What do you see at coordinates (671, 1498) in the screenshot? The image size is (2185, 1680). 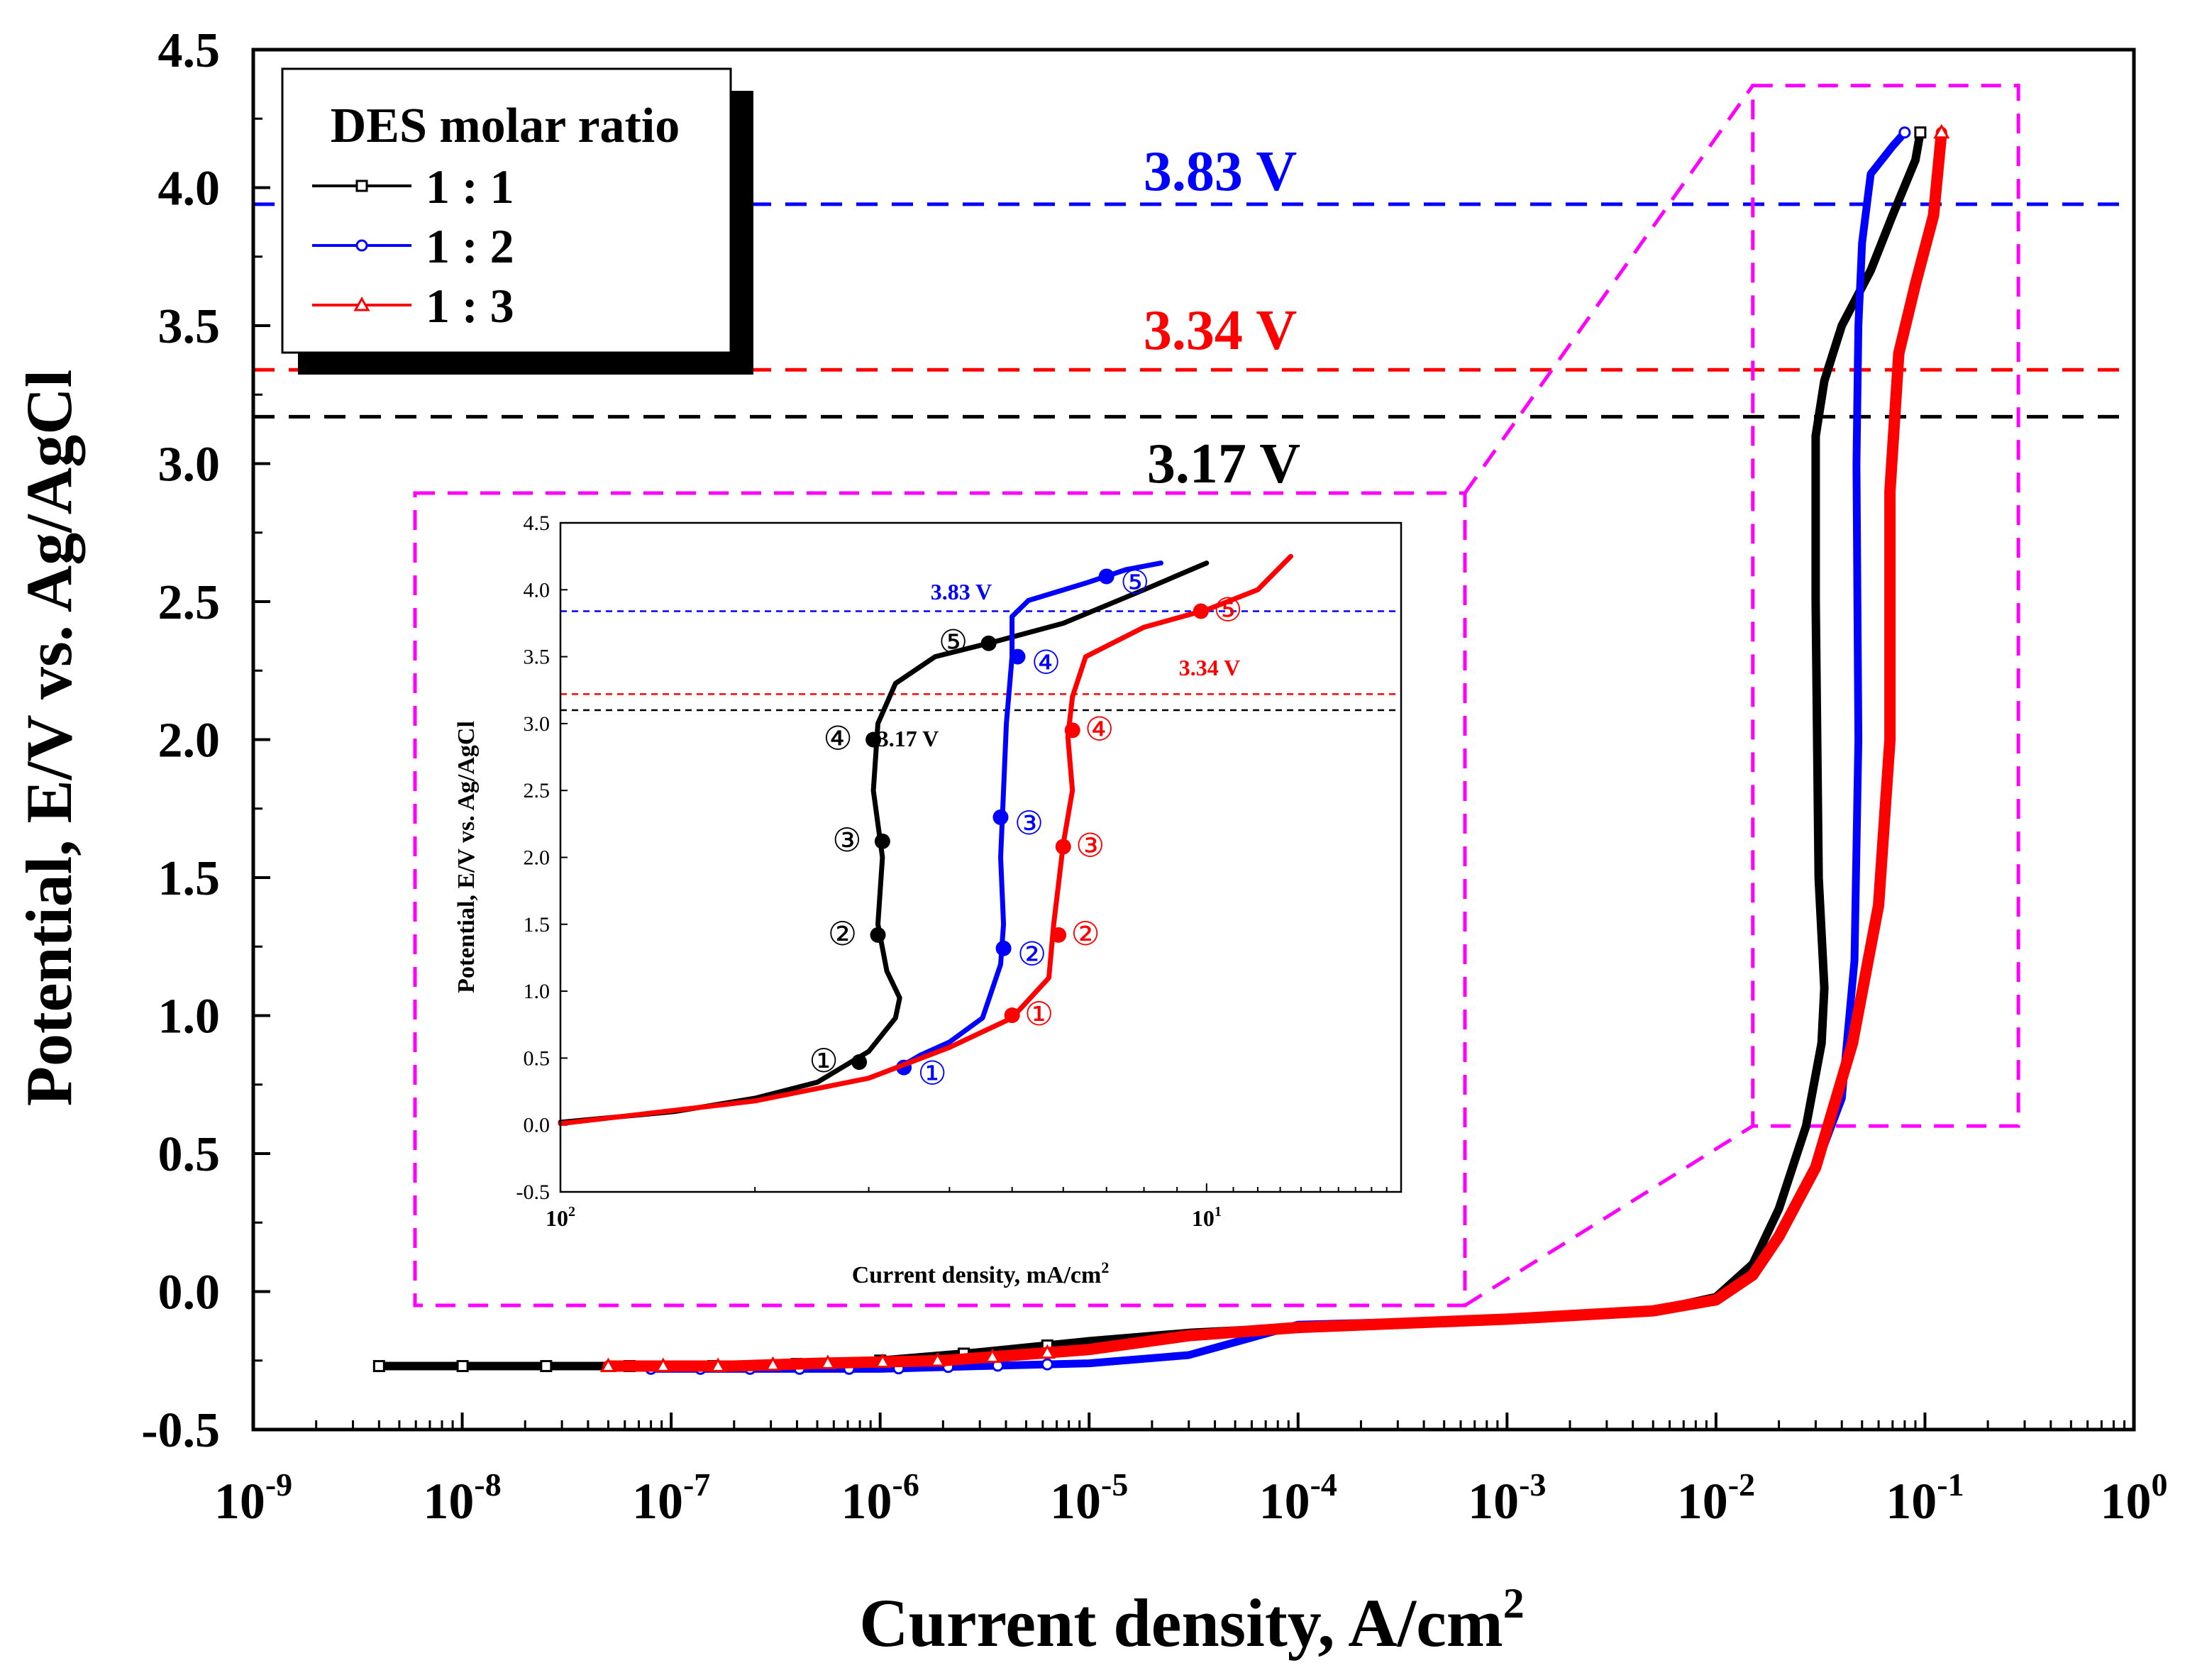 I see `x-tick-label-2: 10⁻⁷` at bounding box center [671, 1498].